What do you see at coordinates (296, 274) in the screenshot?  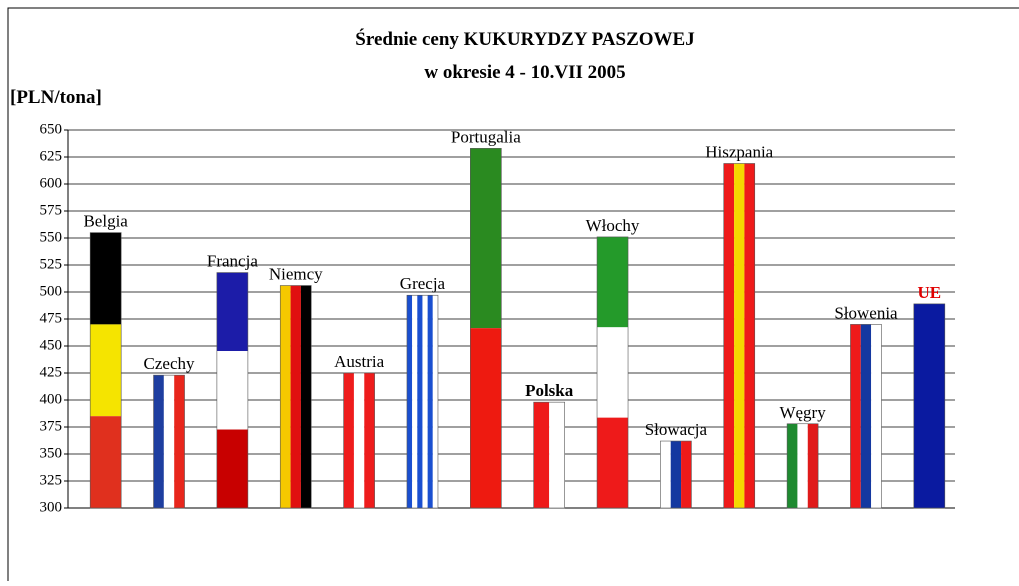 I see `bar-label: Niemcy` at bounding box center [296, 274].